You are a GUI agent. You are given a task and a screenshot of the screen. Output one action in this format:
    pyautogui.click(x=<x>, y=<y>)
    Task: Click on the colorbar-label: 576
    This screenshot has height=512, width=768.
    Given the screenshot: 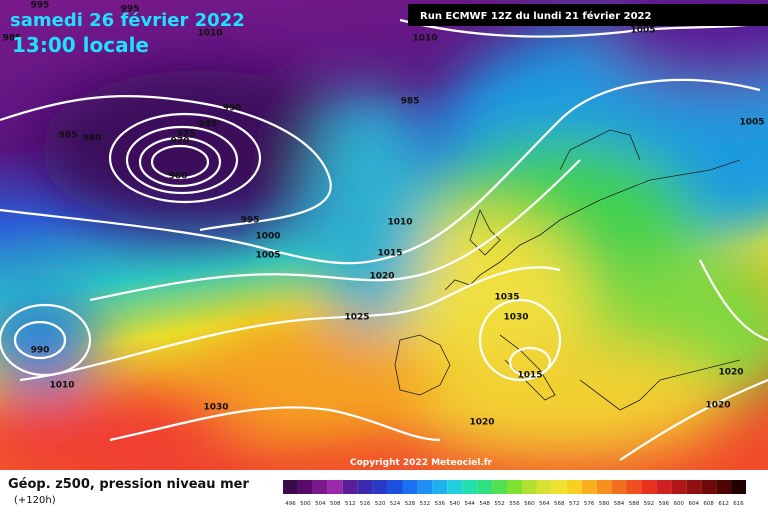 What is the action you would take?
    pyautogui.click(x=589, y=504)
    